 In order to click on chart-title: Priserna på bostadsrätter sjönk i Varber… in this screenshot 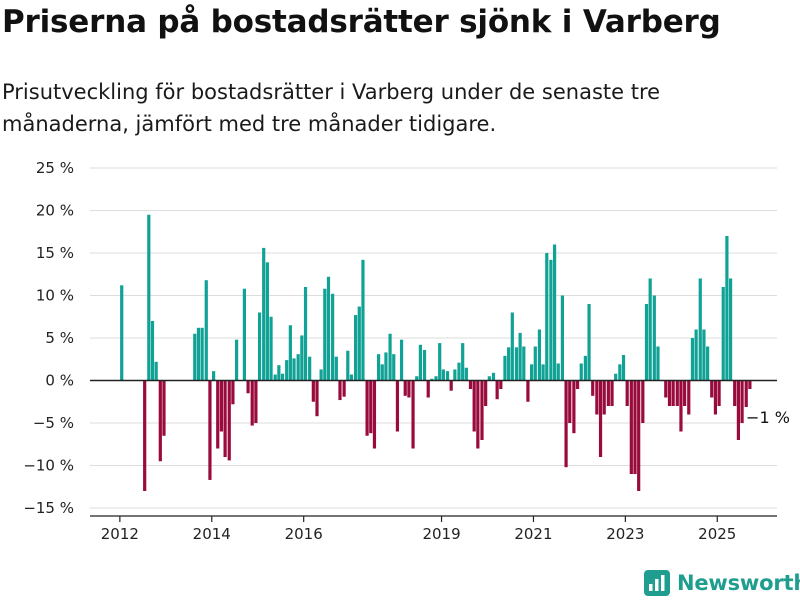, I will do `click(361, 22)`.